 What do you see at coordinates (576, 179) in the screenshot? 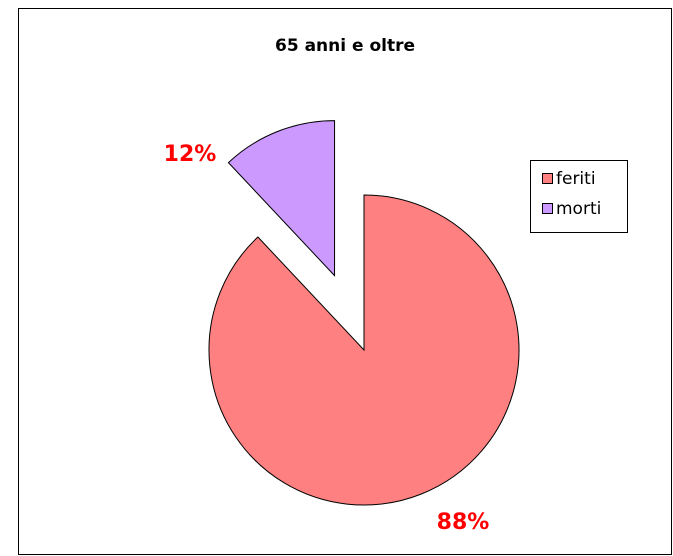
I see `legend-label: feriti` at bounding box center [576, 179].